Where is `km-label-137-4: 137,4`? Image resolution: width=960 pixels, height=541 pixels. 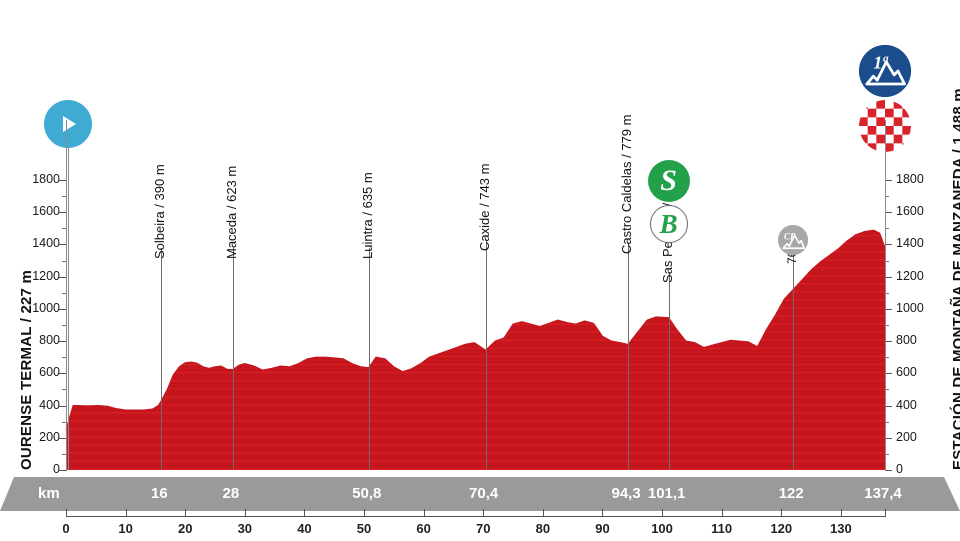
km-label-137-4: 137,4 is located at coordinates (883, 493).